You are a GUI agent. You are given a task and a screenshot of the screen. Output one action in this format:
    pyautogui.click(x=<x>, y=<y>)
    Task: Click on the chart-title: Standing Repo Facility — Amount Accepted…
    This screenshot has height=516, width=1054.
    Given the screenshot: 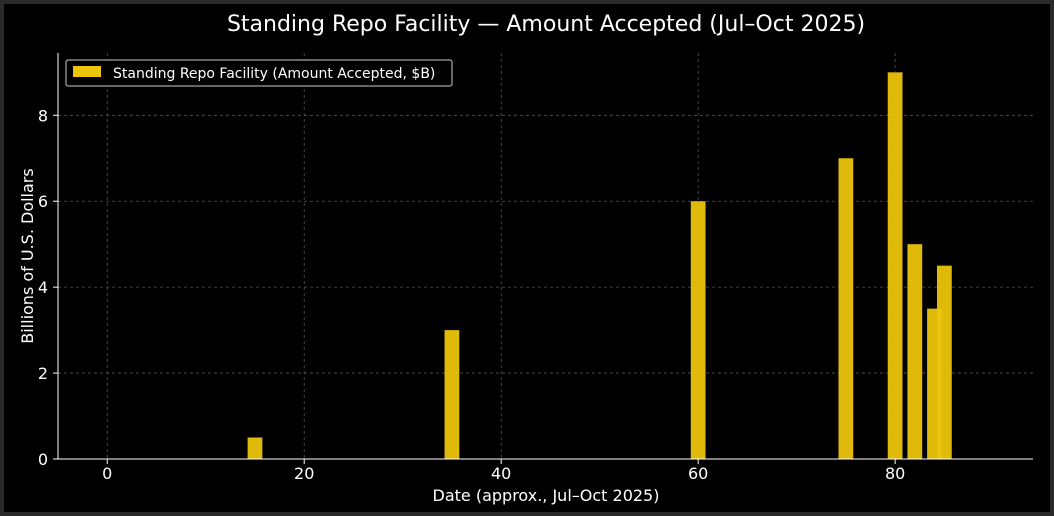 What is the action you would take?
    pyautogui.click(x=546, y=24)
    